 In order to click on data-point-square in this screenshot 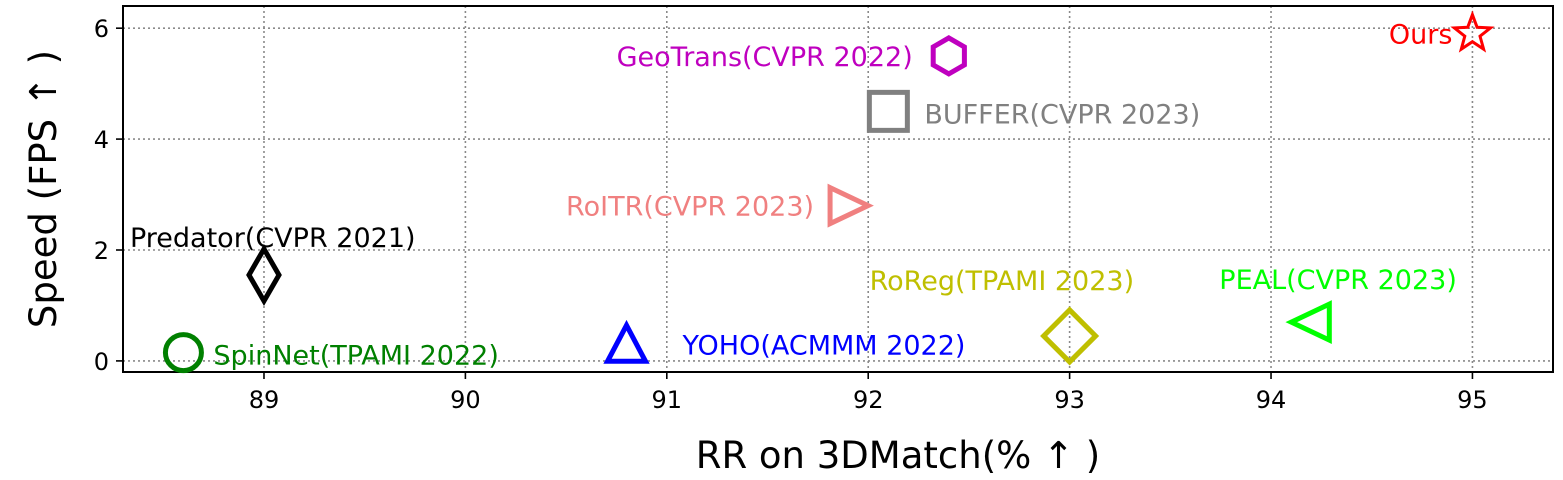, I will do `click(888, 111)`.